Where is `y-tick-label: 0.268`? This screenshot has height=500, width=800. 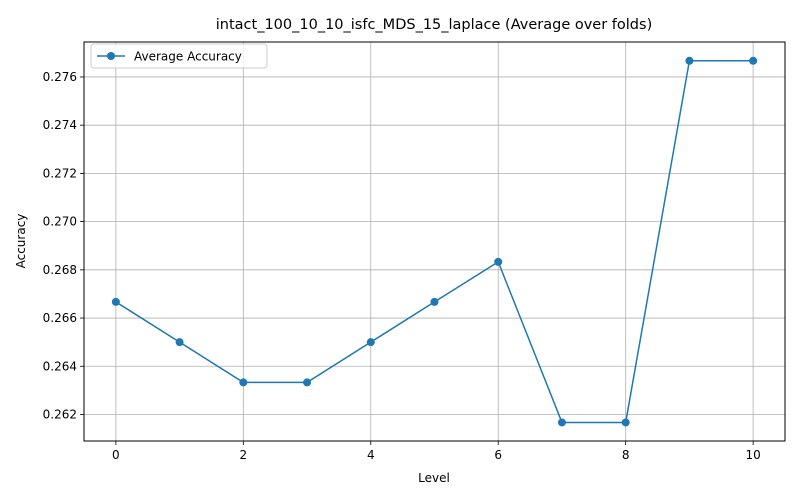 y-tick-label: 0.268 is located at coordinates (60, 270).